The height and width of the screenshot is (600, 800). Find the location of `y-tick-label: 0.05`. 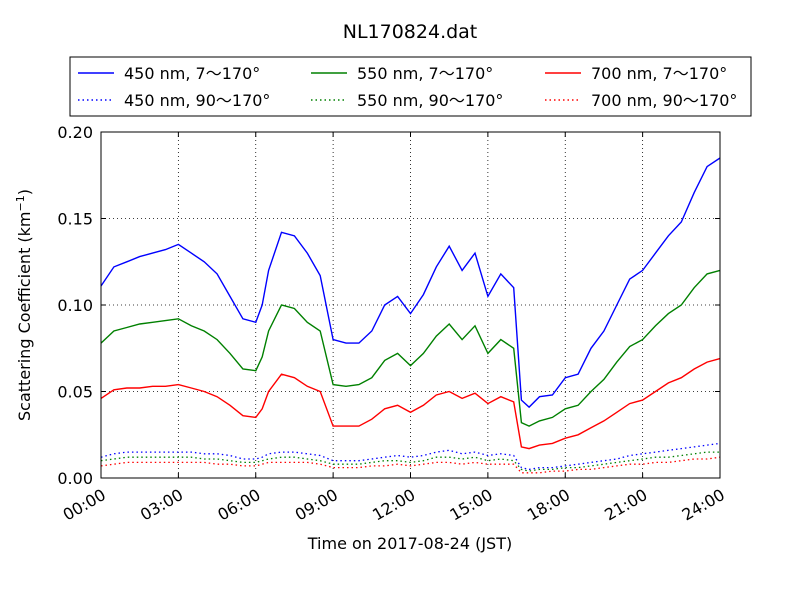

y-tick-label: 0.05 is located at coordinates (75, 392).